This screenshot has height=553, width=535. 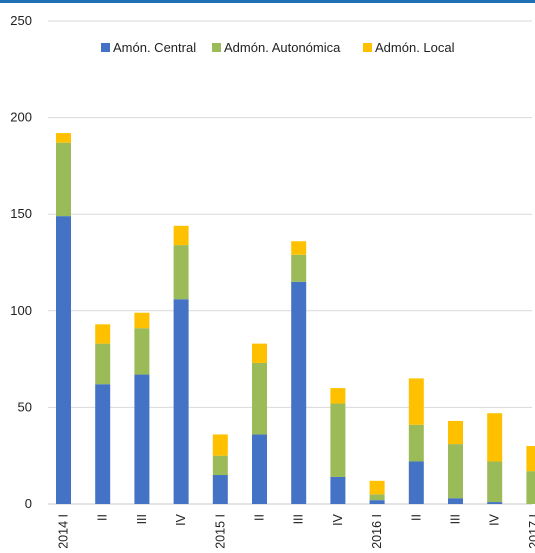 I want to click on y-axis: 0 50 100 150 200 250, so click(x=21, y=262).